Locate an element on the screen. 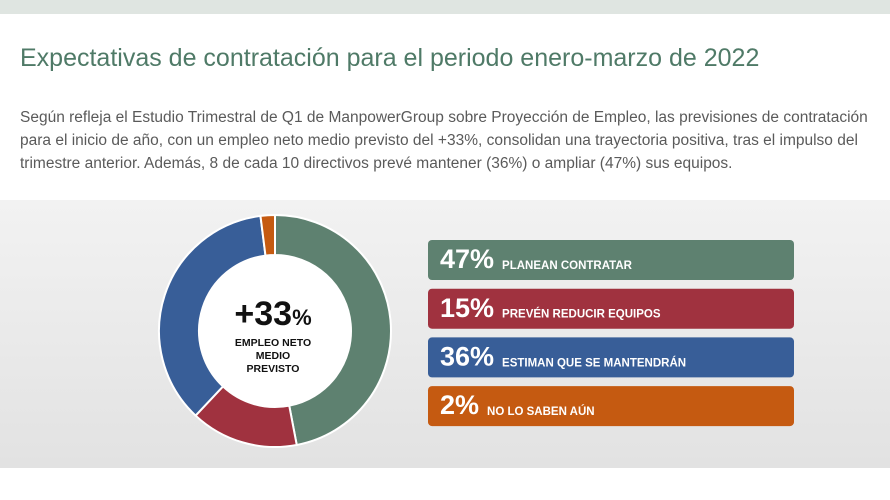  legend-label: PLANEAN CONTRATAR is located at coordinates (567, 266).